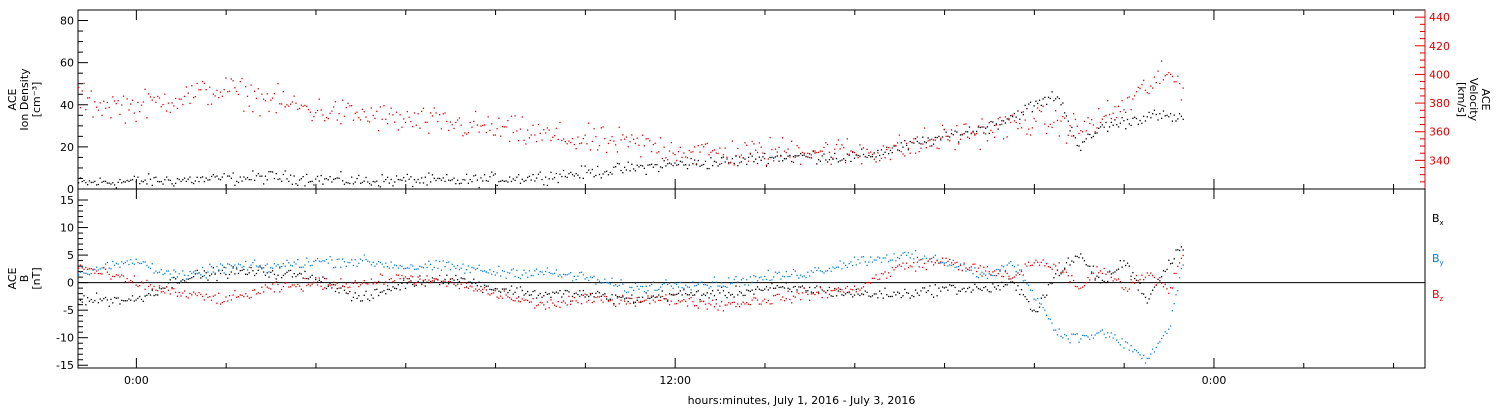  What do you see at coordinates (1439, 17) in the screenshot?
I see `velocity-tick-label: 440` at bounding box center [1439, 17].